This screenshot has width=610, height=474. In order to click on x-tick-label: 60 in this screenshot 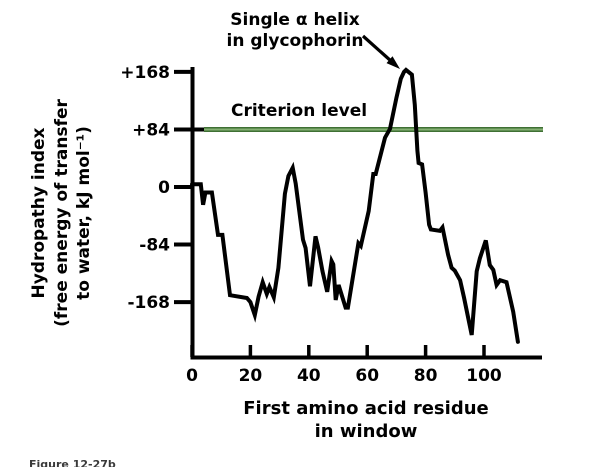, I will do `click(367, 376)`.